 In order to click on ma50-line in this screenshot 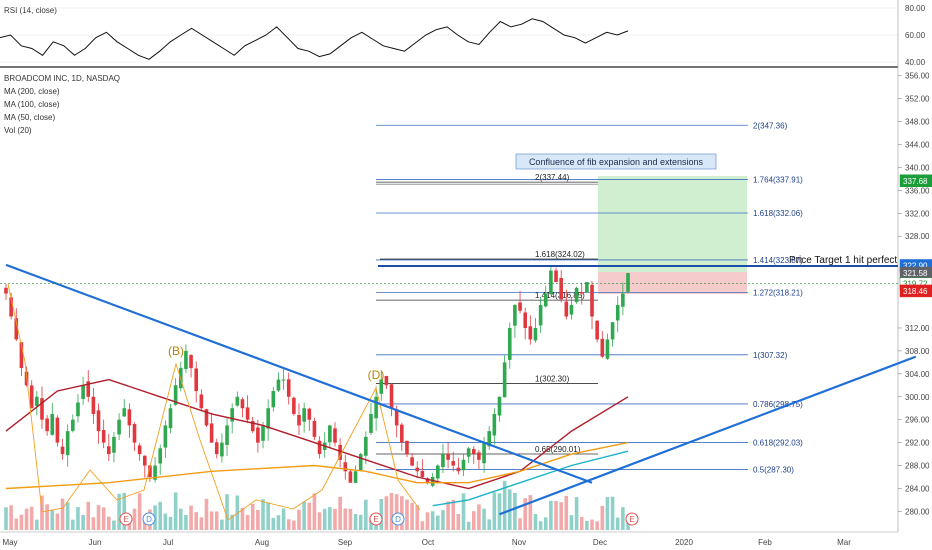, I will do `click(317, 434)`.